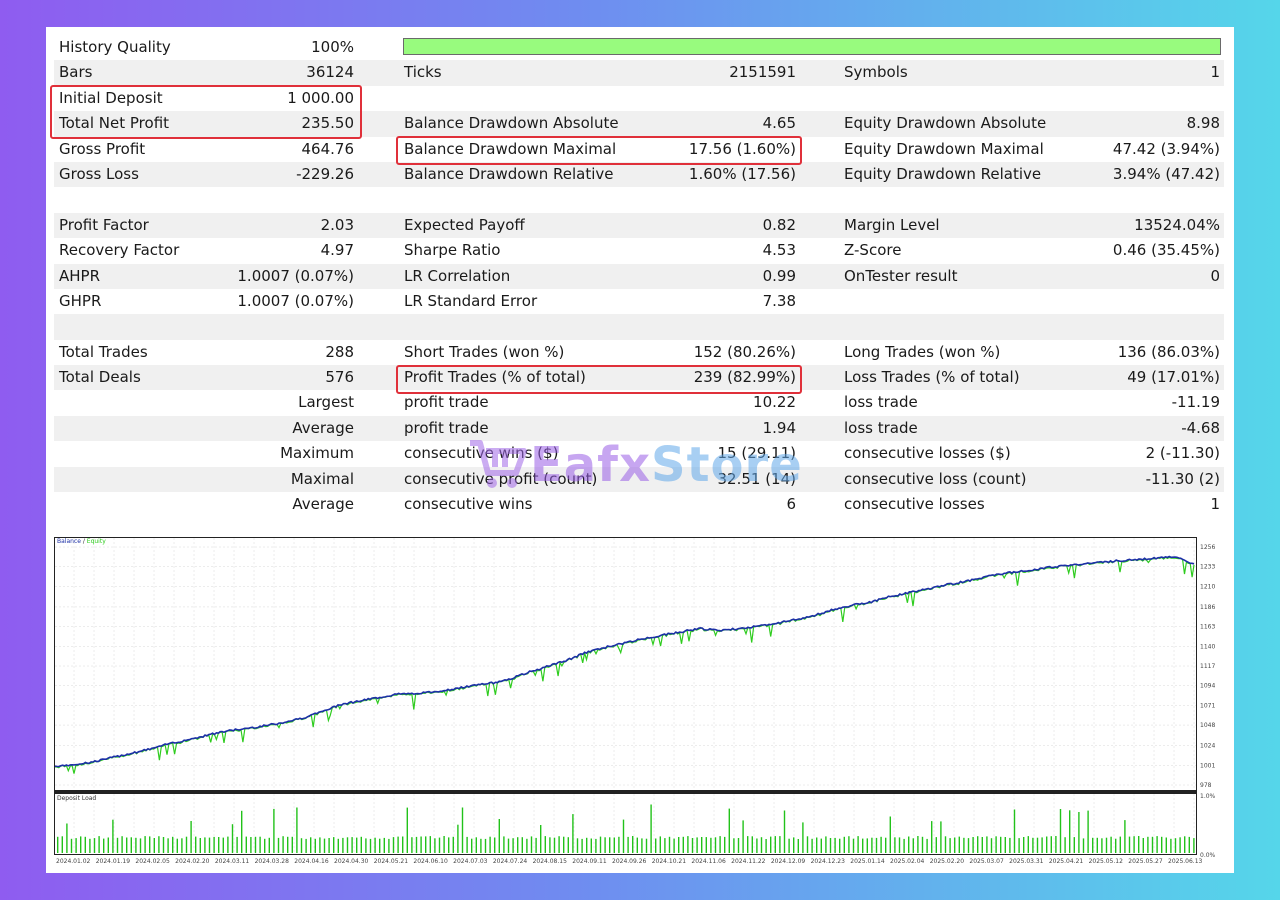 Image resolution: width=1280 pixels, height=900 pixels. I want to click on metric-value: 0.46 (35.45%), so click(1166, 250).